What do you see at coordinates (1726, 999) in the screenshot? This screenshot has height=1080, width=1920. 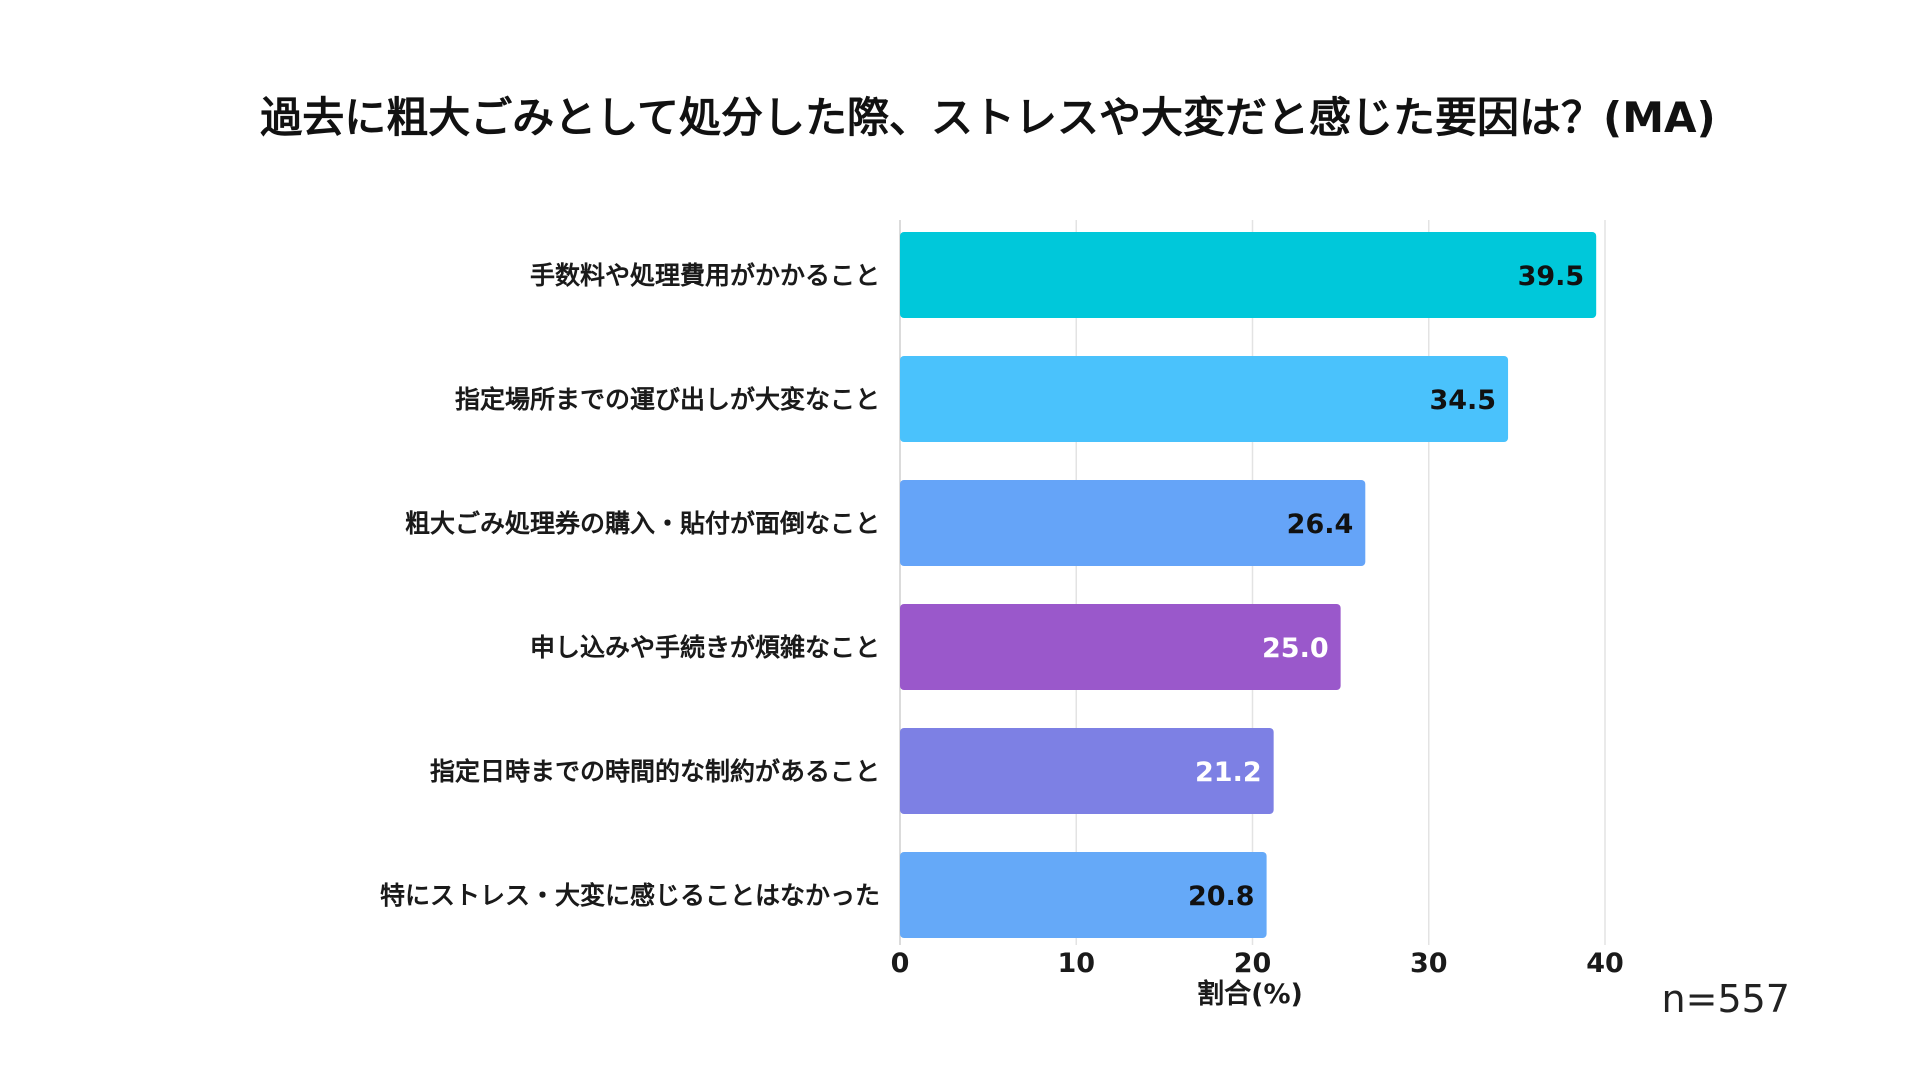 I see `sample-size-note: n=557` at bounding box center [1726, 999].